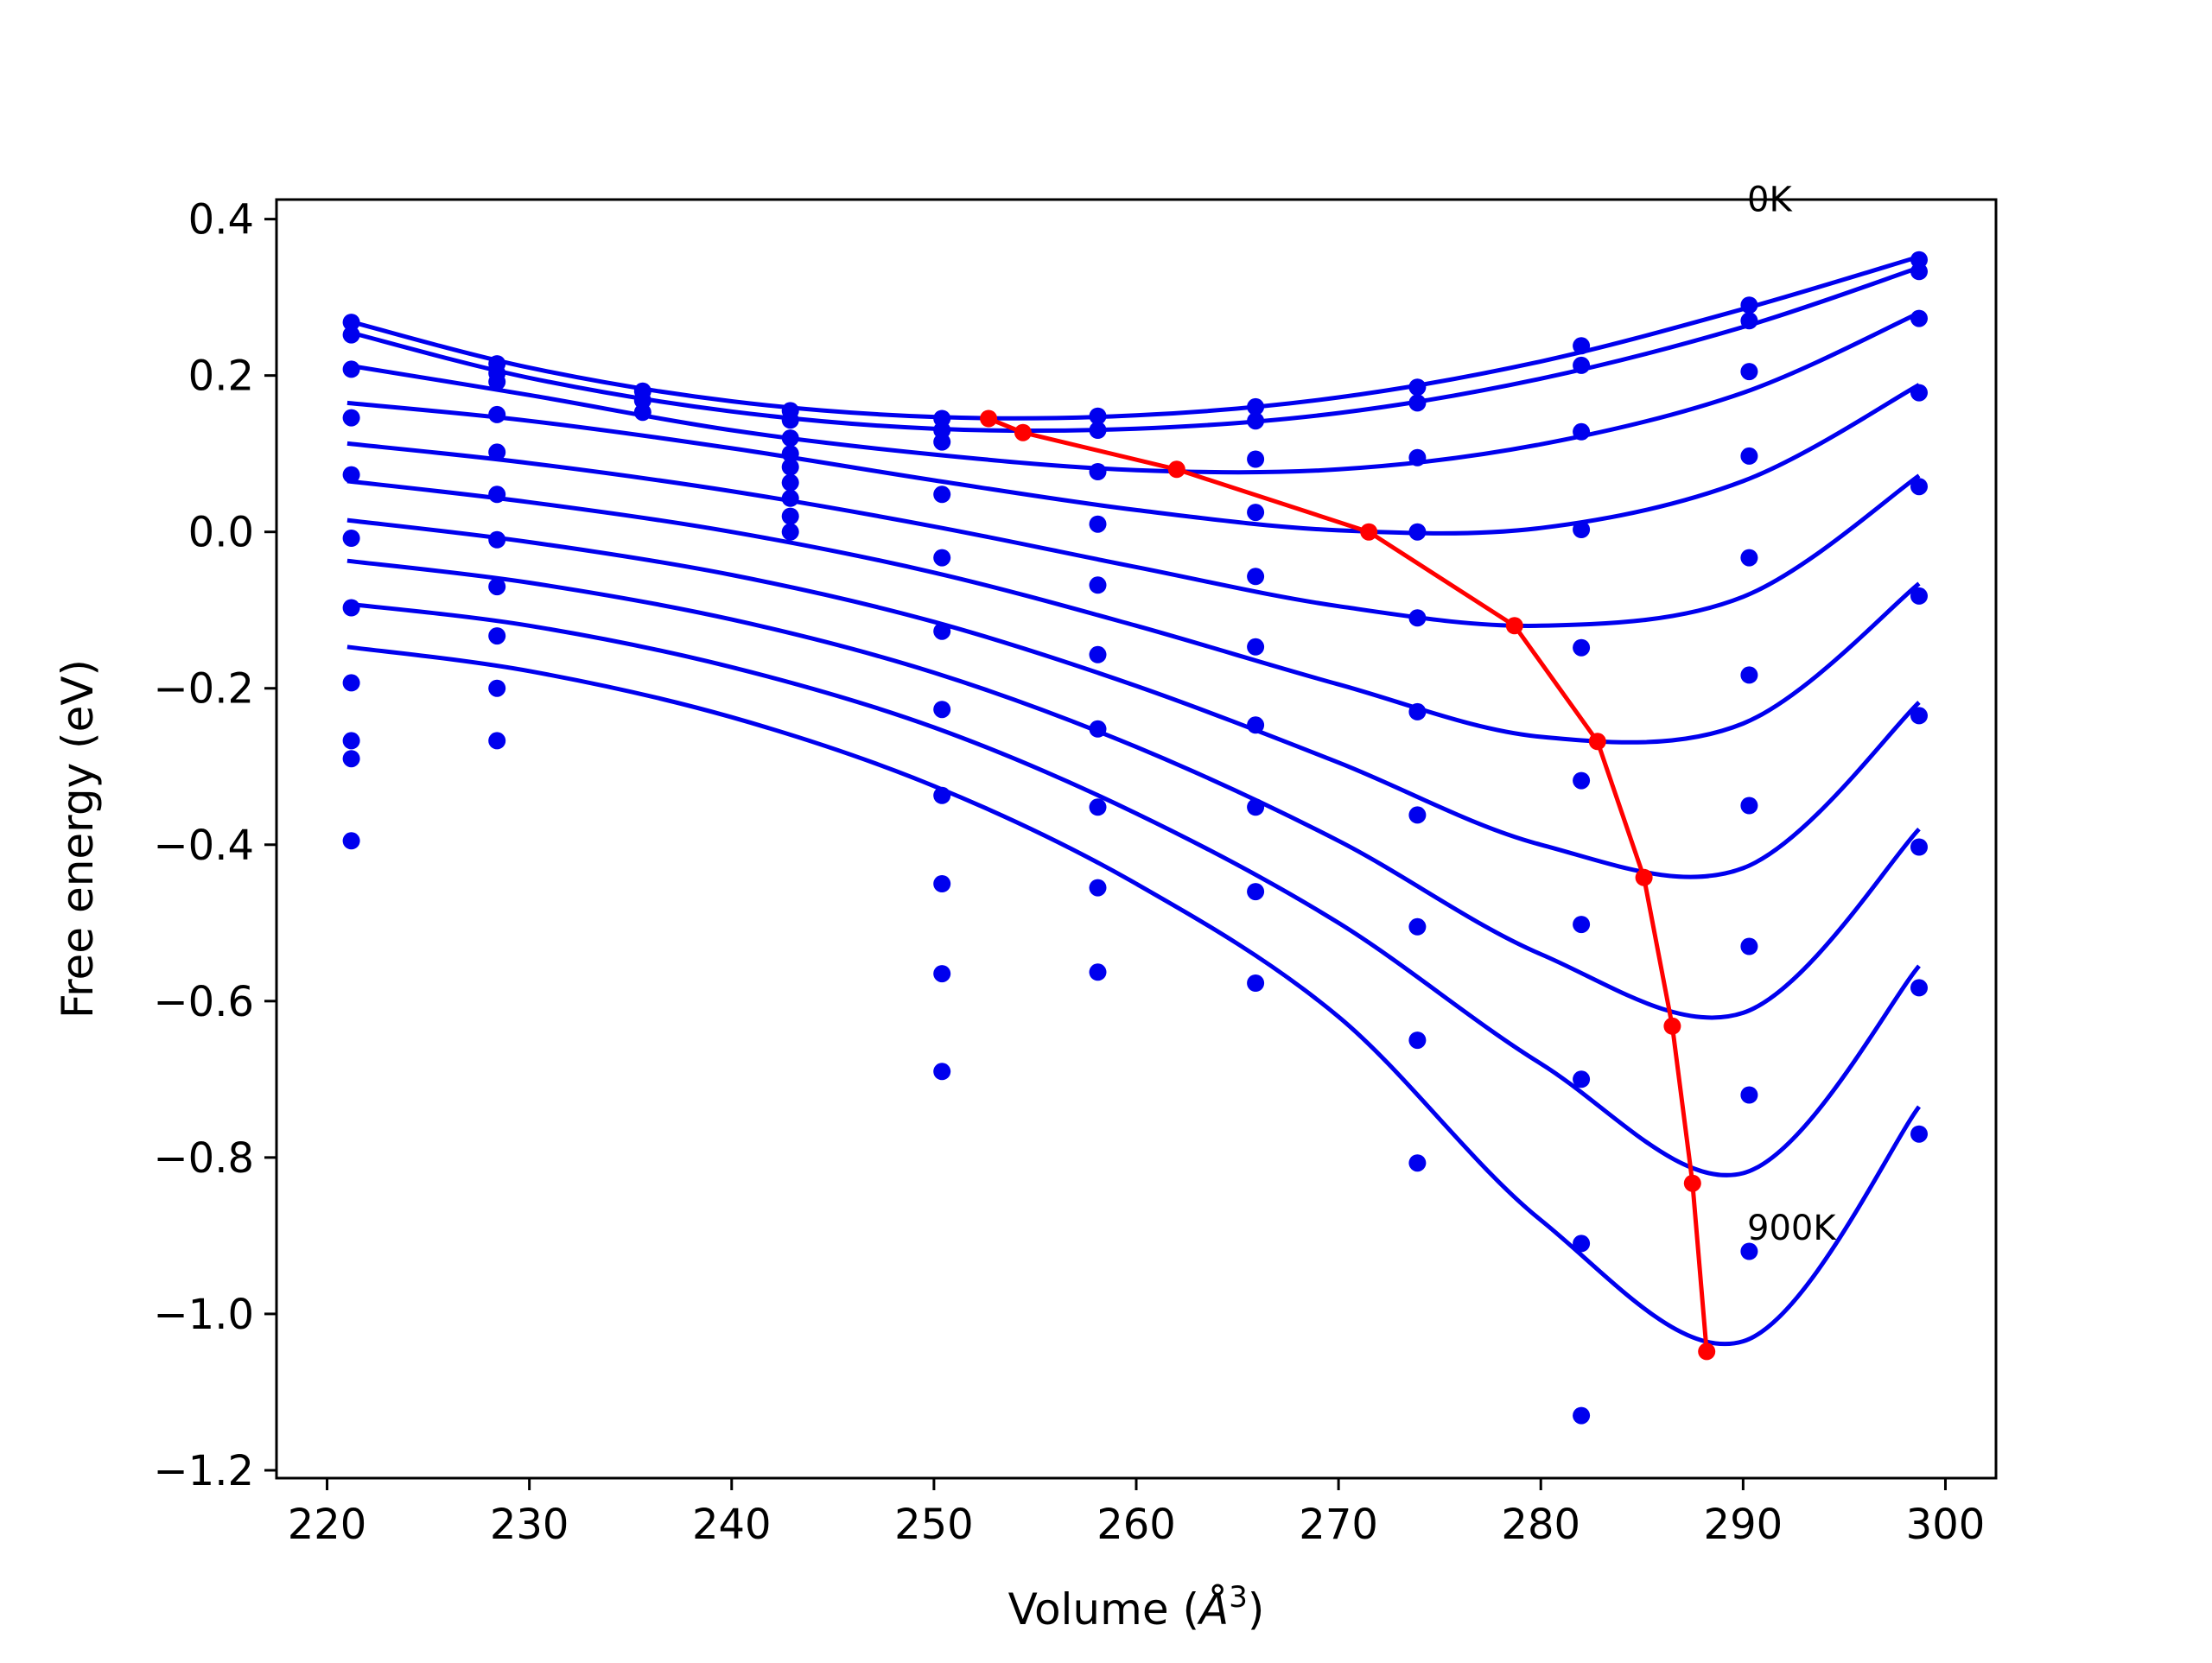  What do you see at coordinates (203, 1471) in the screenshot?
I see `y-tick-label-0: −1.2` at bounding box center [203, 1471].